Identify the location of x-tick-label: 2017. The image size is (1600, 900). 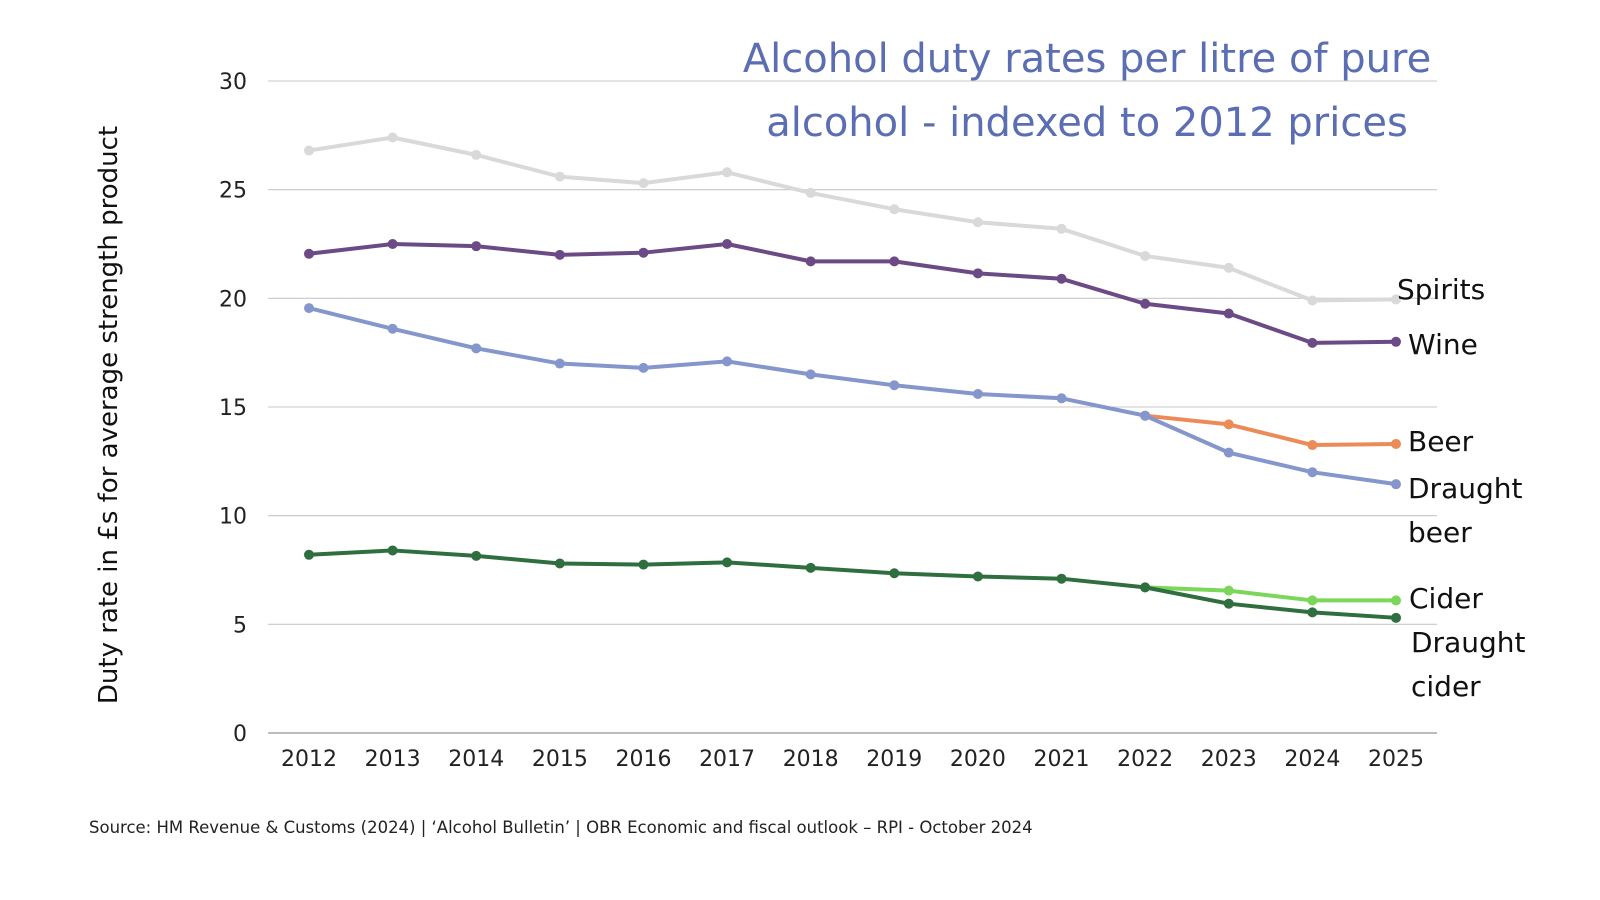
(727, 759).